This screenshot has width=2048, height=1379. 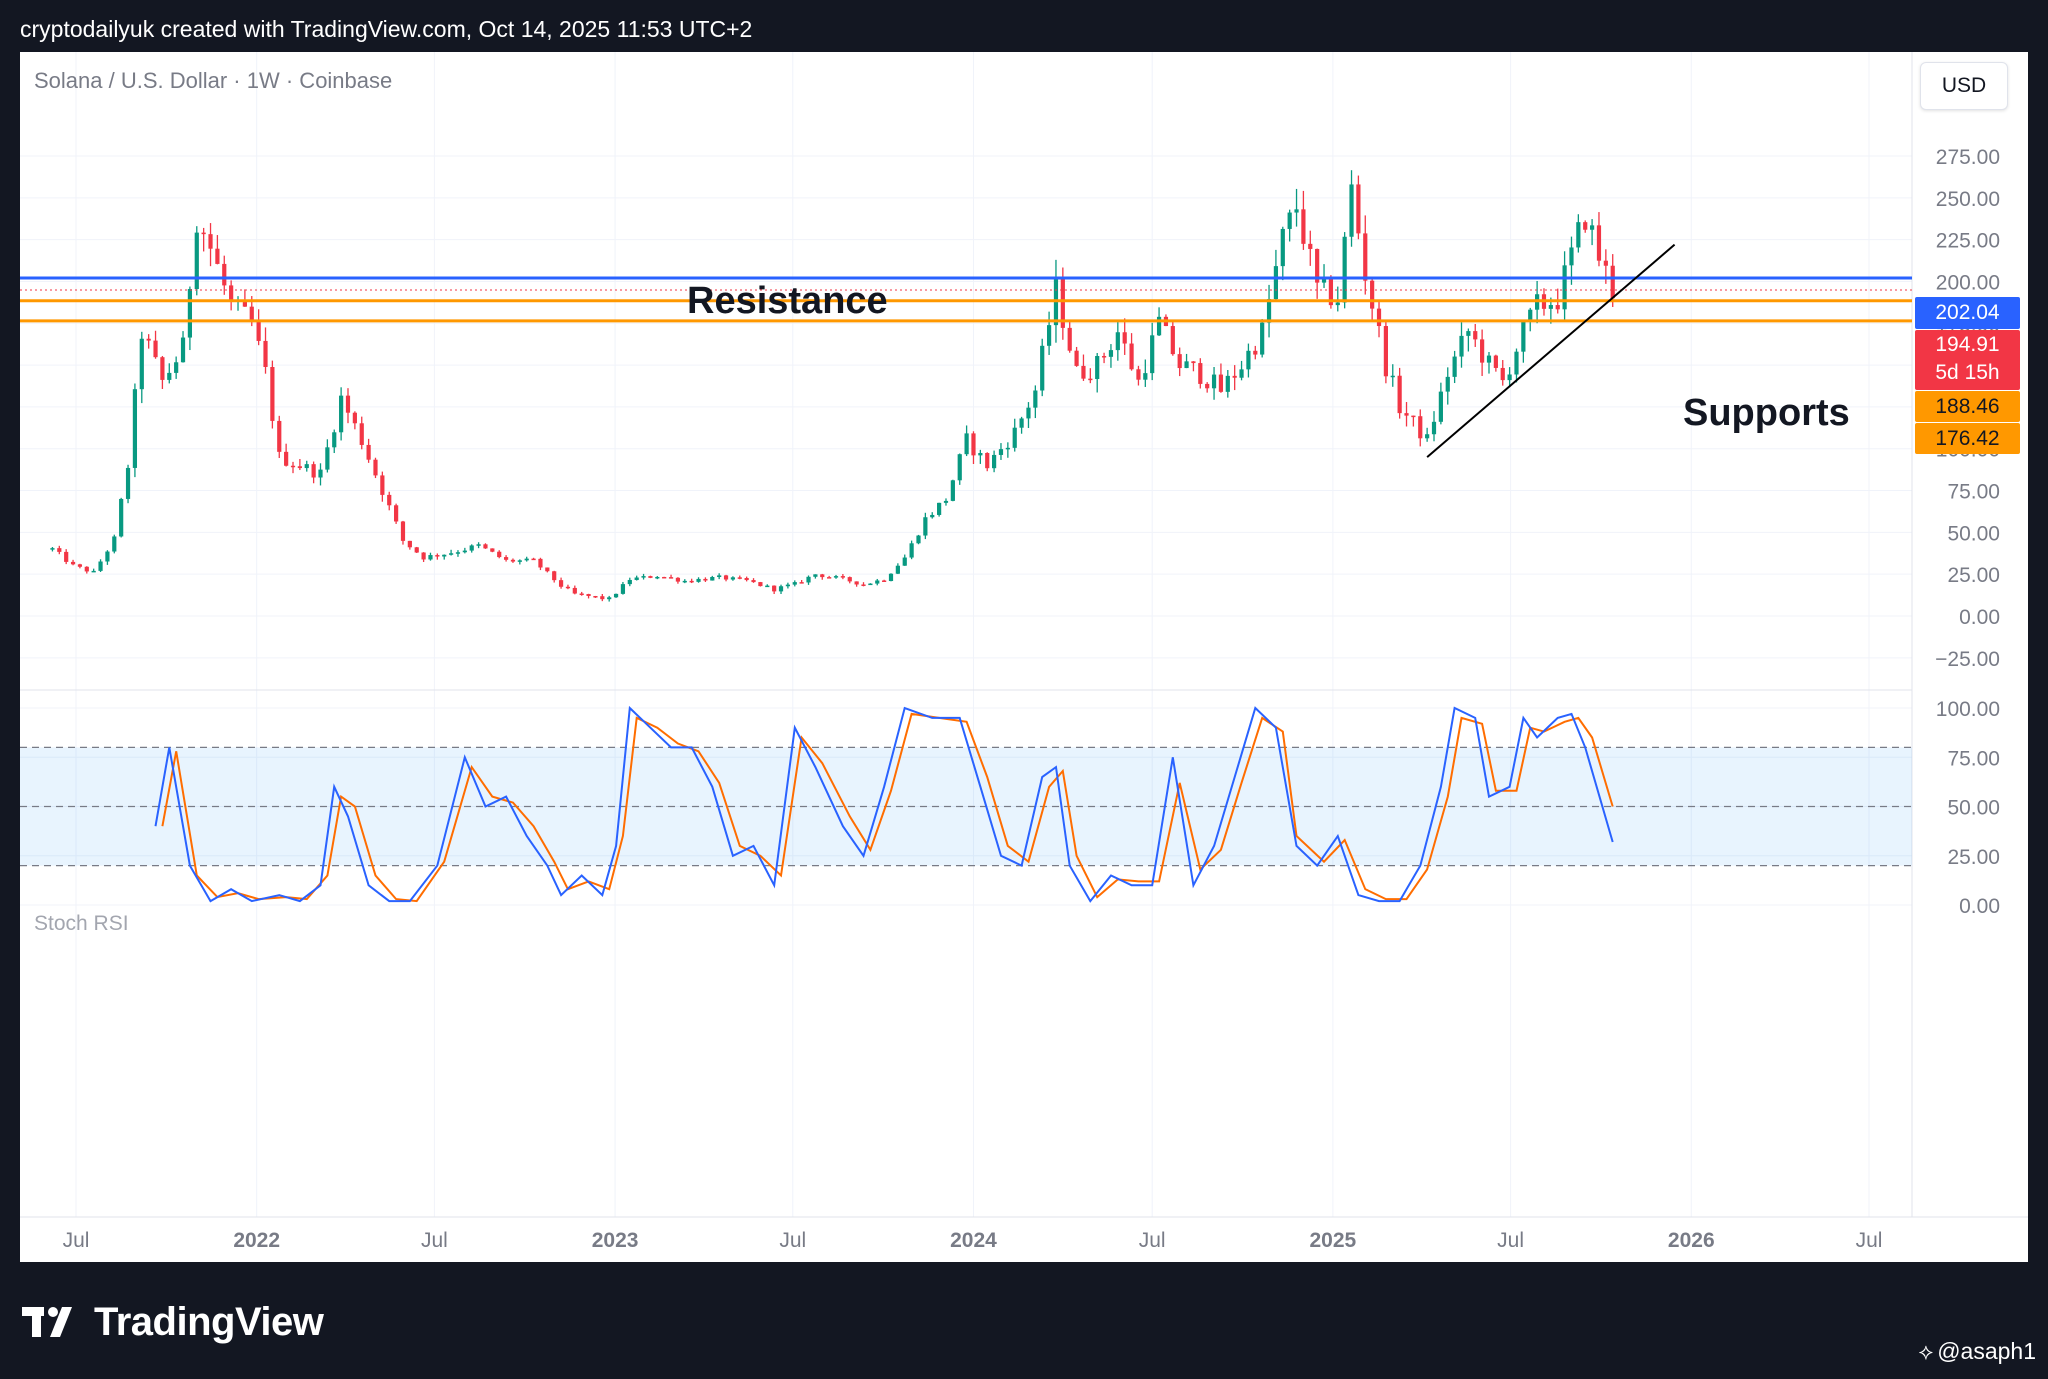 What do you see at coordinates (1968, 157) in the screenshot?
I see `price-axis-label: 275.00` at bounding box center [1968, 157].